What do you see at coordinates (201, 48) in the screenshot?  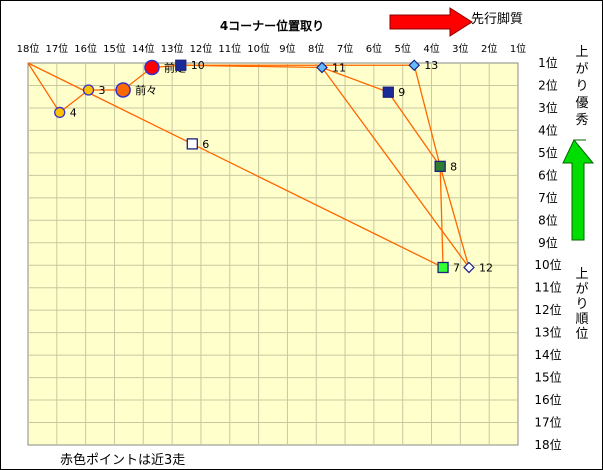 I see `x-tick-label: 12位` at bounding box center [201, 48].